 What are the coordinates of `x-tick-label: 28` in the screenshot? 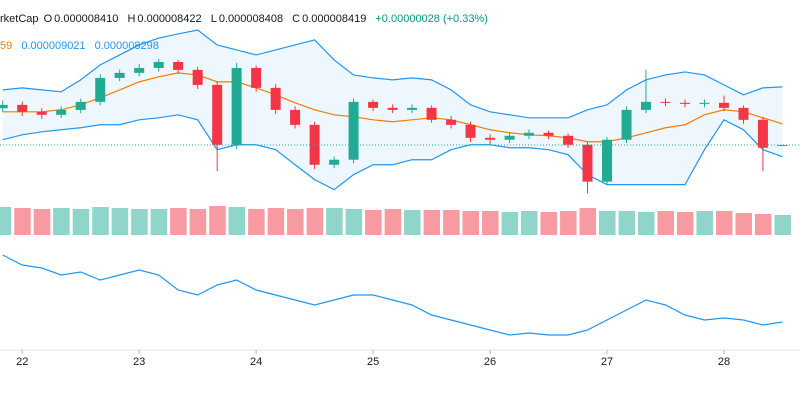 It's located at (724, 362).